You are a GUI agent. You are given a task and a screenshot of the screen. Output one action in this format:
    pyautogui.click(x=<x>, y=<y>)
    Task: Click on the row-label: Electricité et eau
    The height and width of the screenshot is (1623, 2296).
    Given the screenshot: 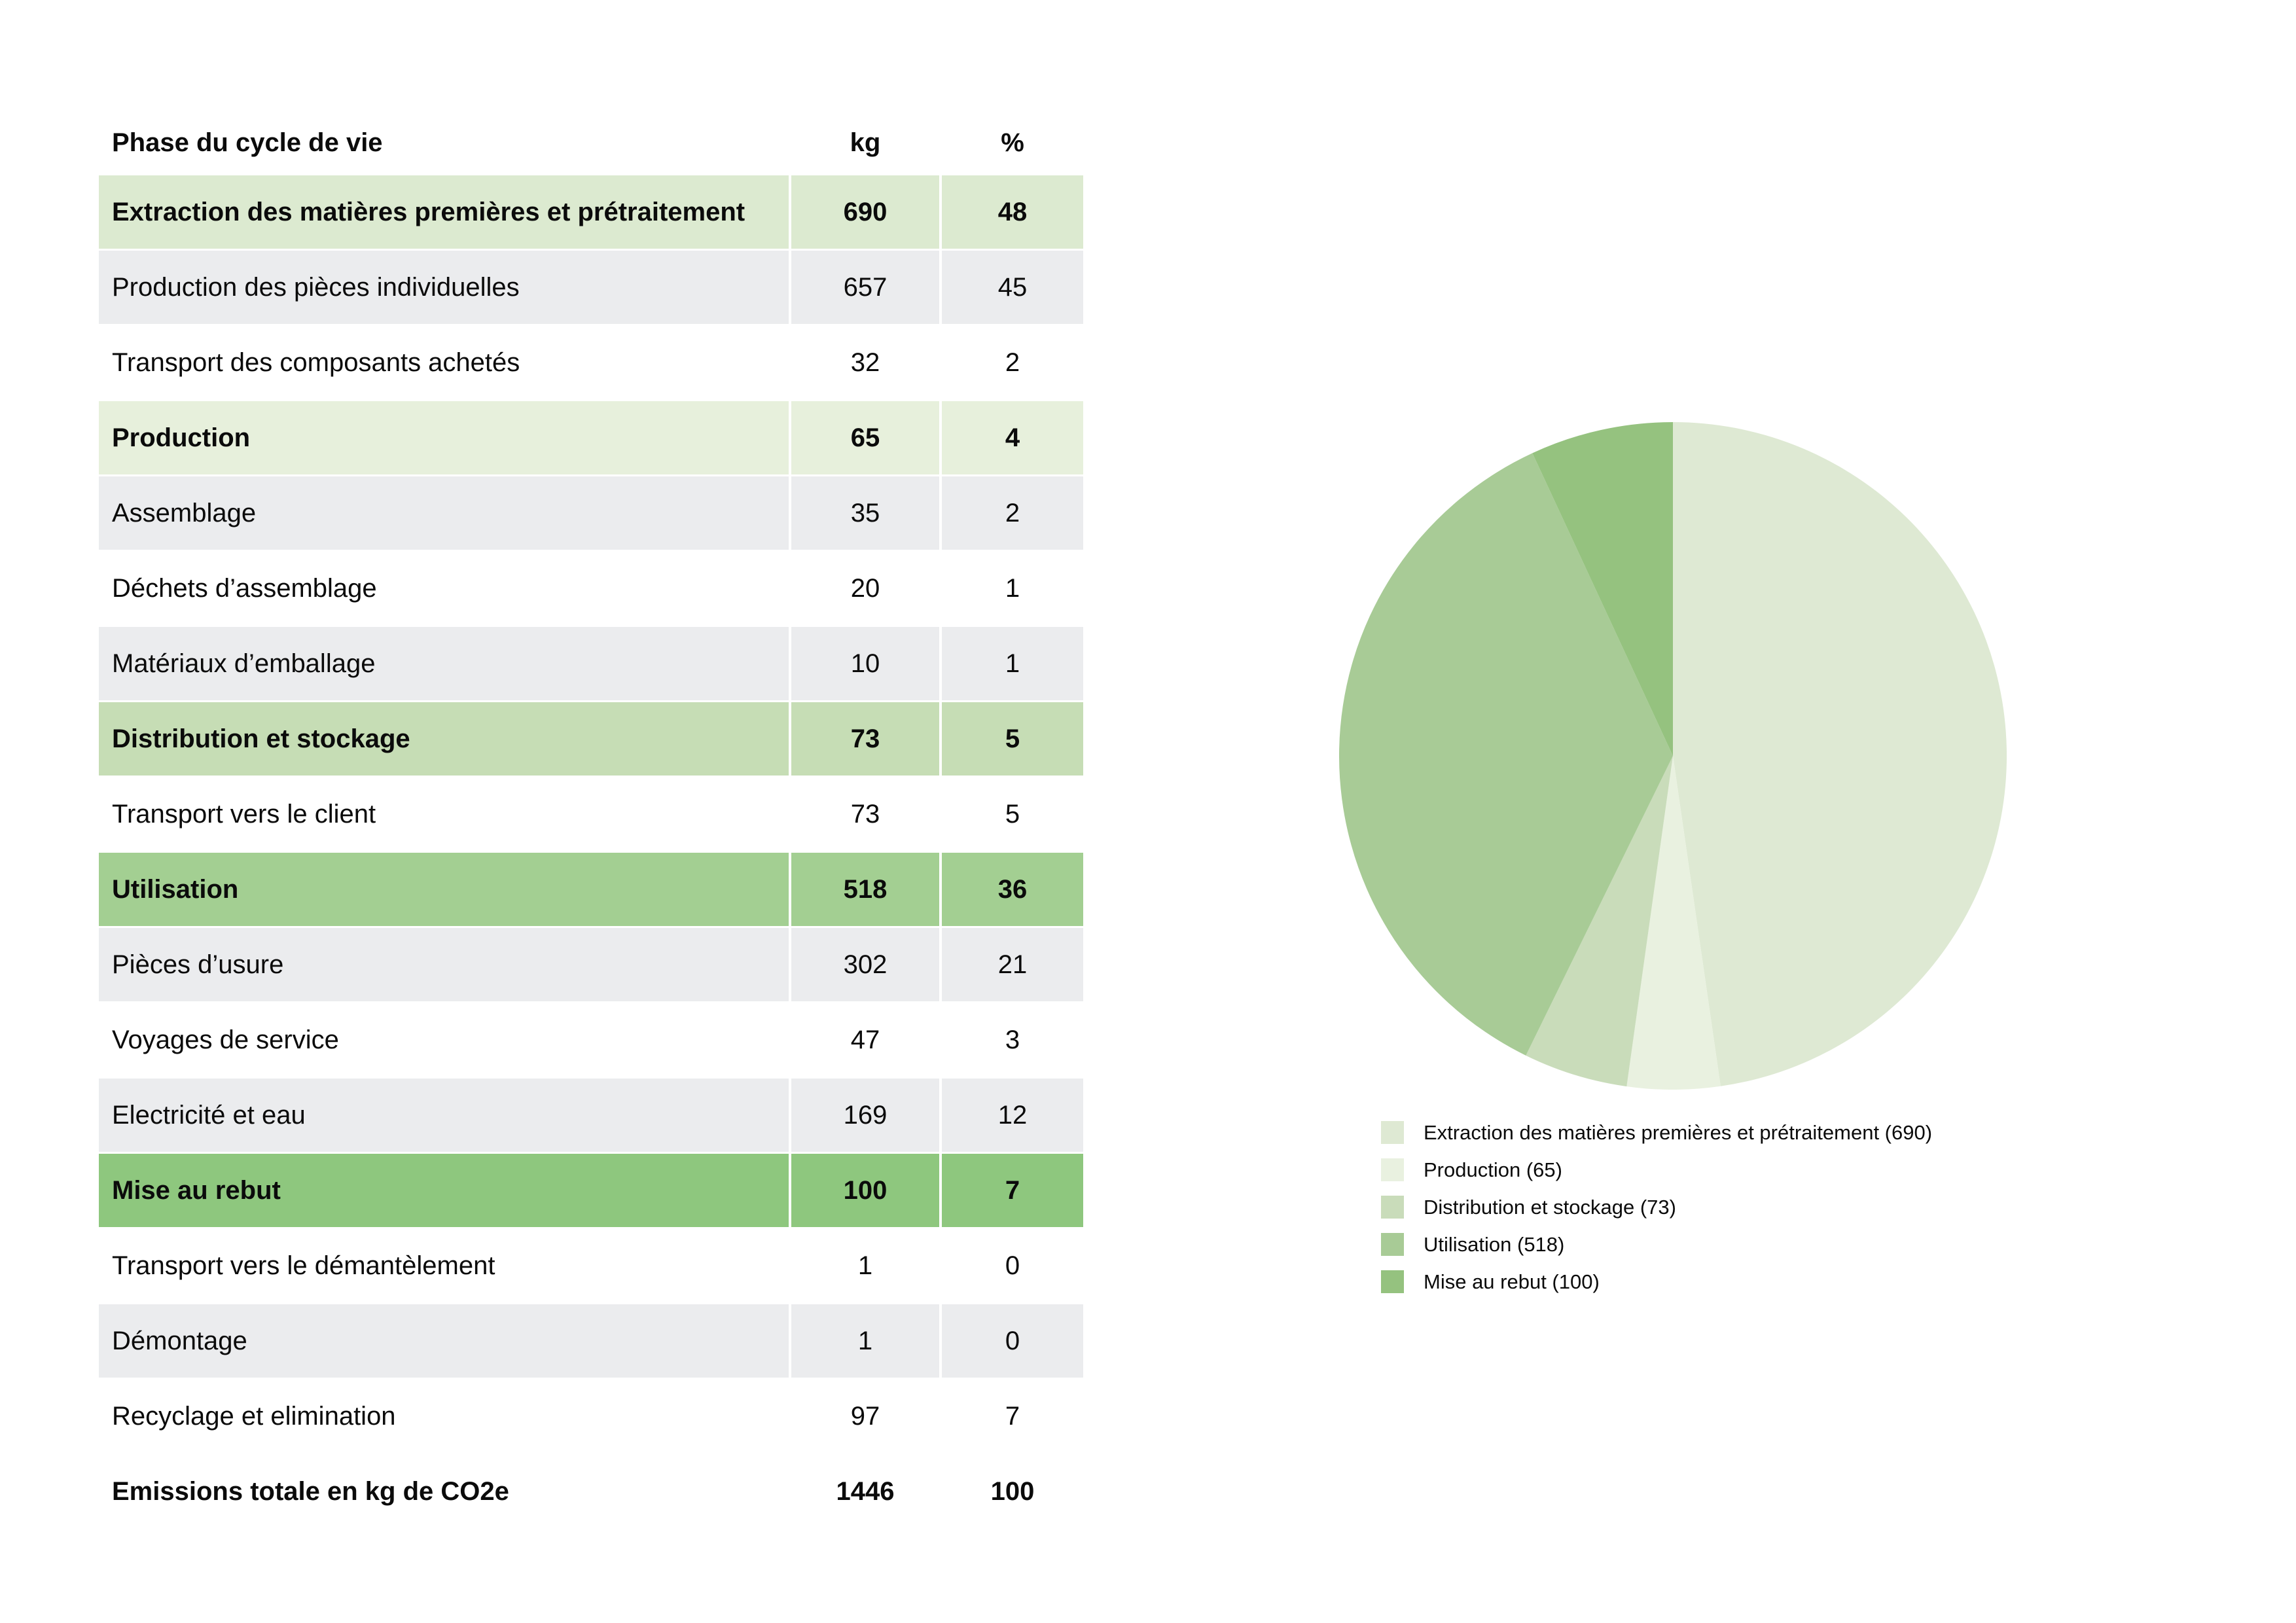 What is the action you would take?
    pyautogui.click(x=444, y=1115)
    